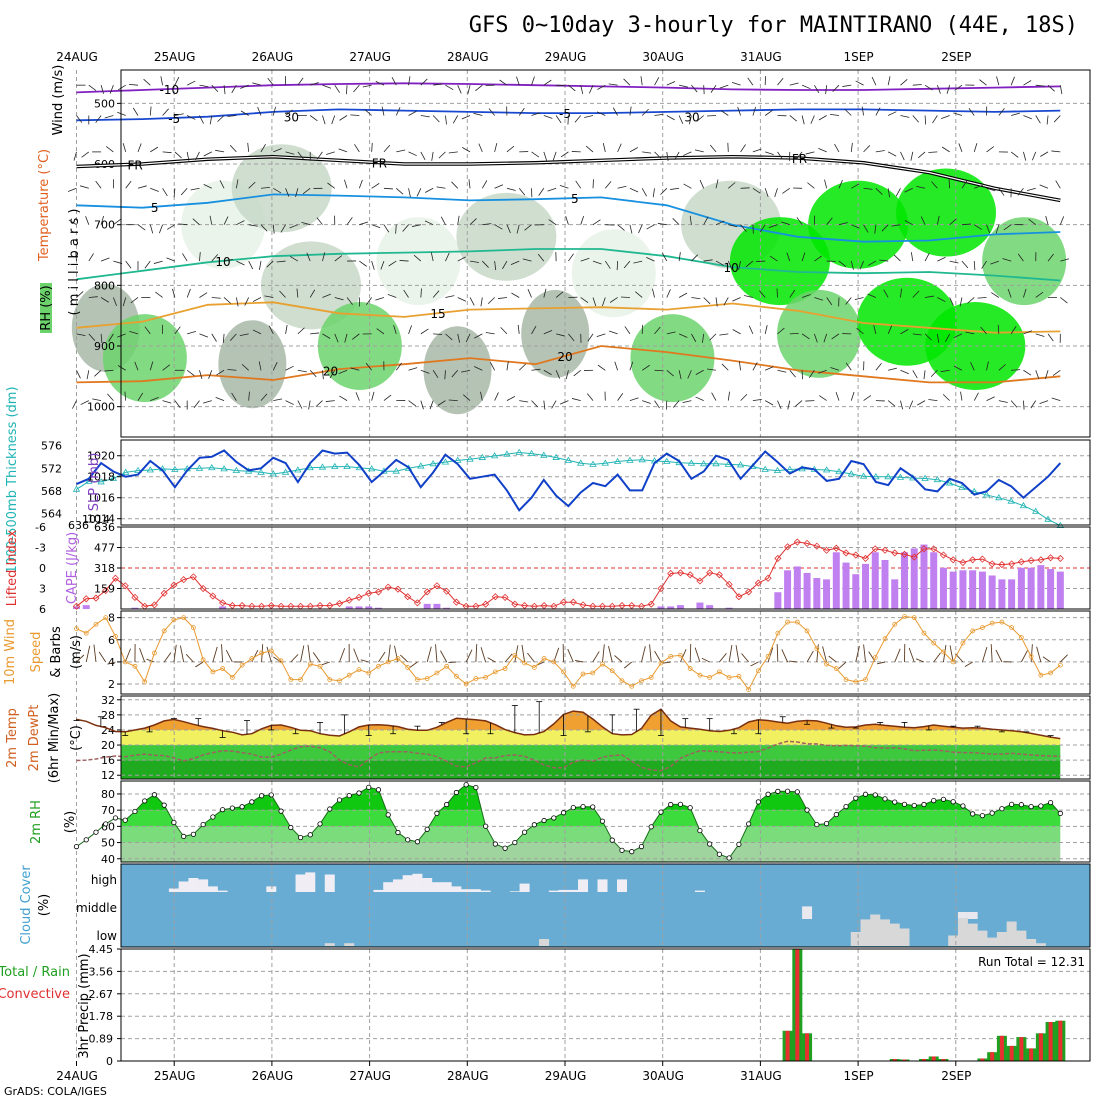 The height and width of the screenshot is (1100, 1100). I want to click on contour-line, so click(568, 265).